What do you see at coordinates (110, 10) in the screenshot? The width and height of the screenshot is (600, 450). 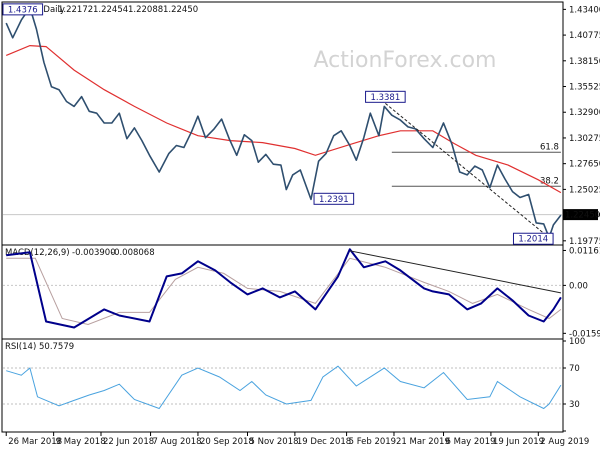 I see `price-high: 1.22454` at bounding box center [110, 10].